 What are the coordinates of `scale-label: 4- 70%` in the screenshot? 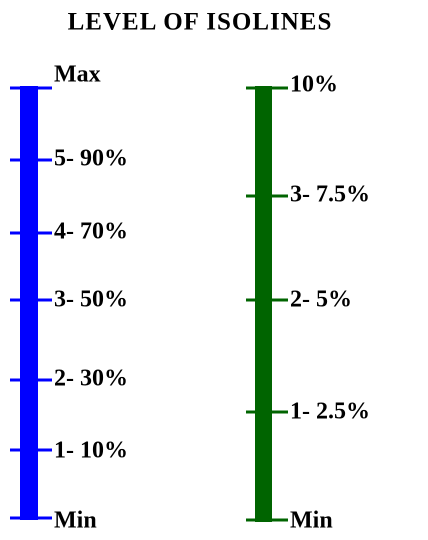 It's located at (91, 232).